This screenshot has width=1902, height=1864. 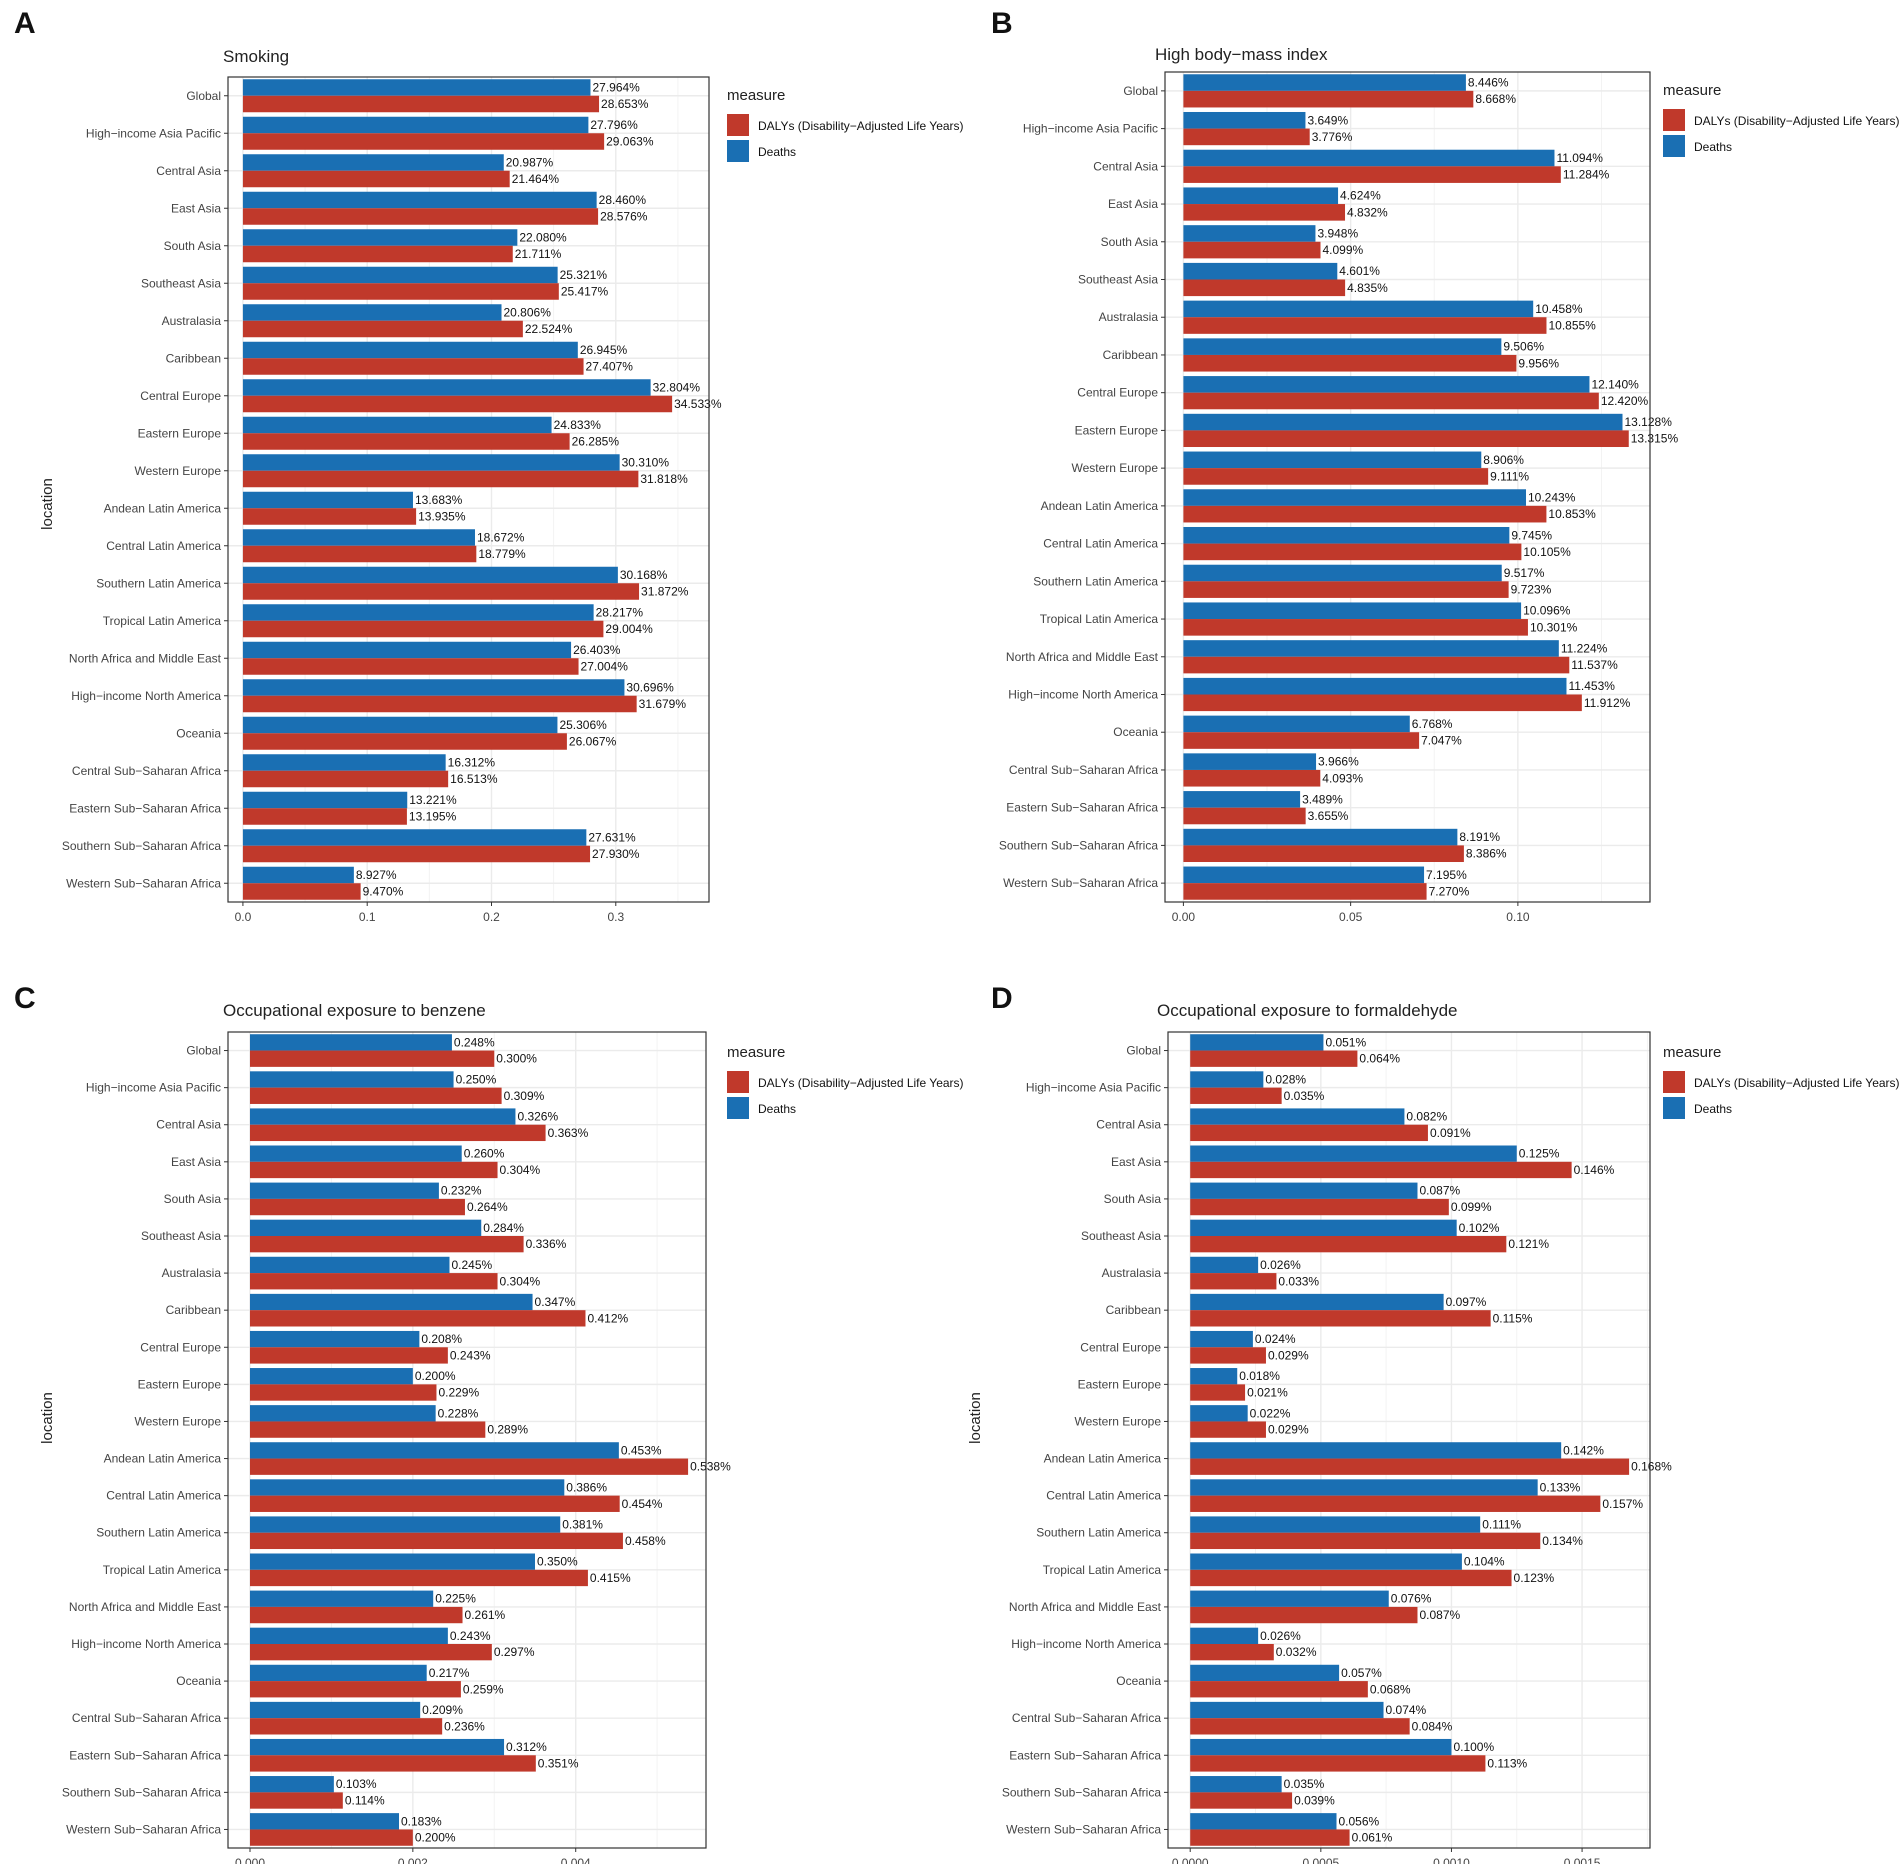 What do you see at coordinates (1503, 460) in the screenshot?
I see `value-label-deaths: 8.906%` at bounding box center [1503, 460].